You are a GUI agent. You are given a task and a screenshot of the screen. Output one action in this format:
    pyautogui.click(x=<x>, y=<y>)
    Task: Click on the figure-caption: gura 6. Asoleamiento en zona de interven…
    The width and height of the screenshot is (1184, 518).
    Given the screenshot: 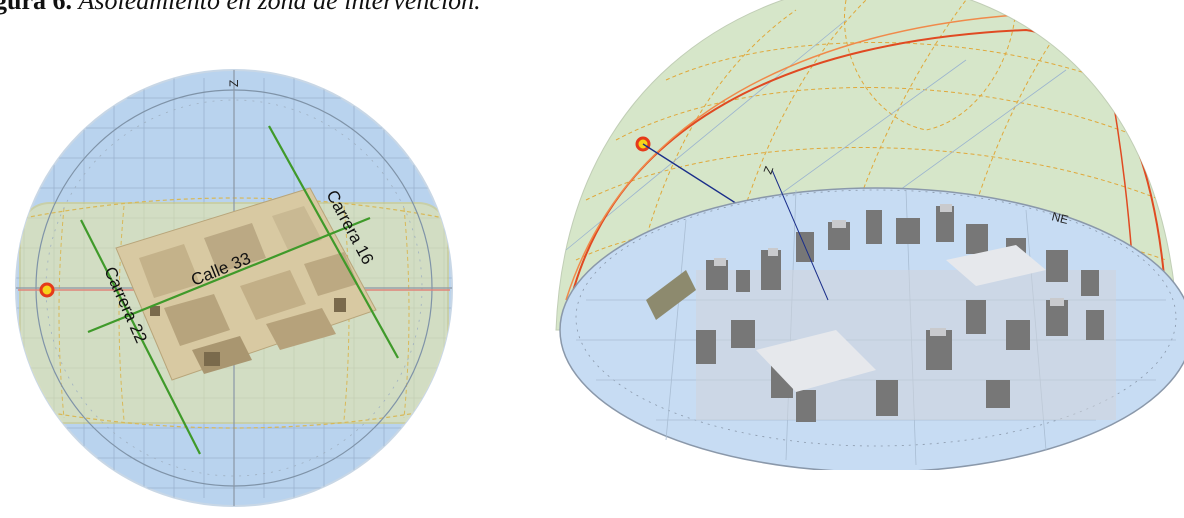 What is the action you would take?
    pyautogui.click(x=240, y=8)
    